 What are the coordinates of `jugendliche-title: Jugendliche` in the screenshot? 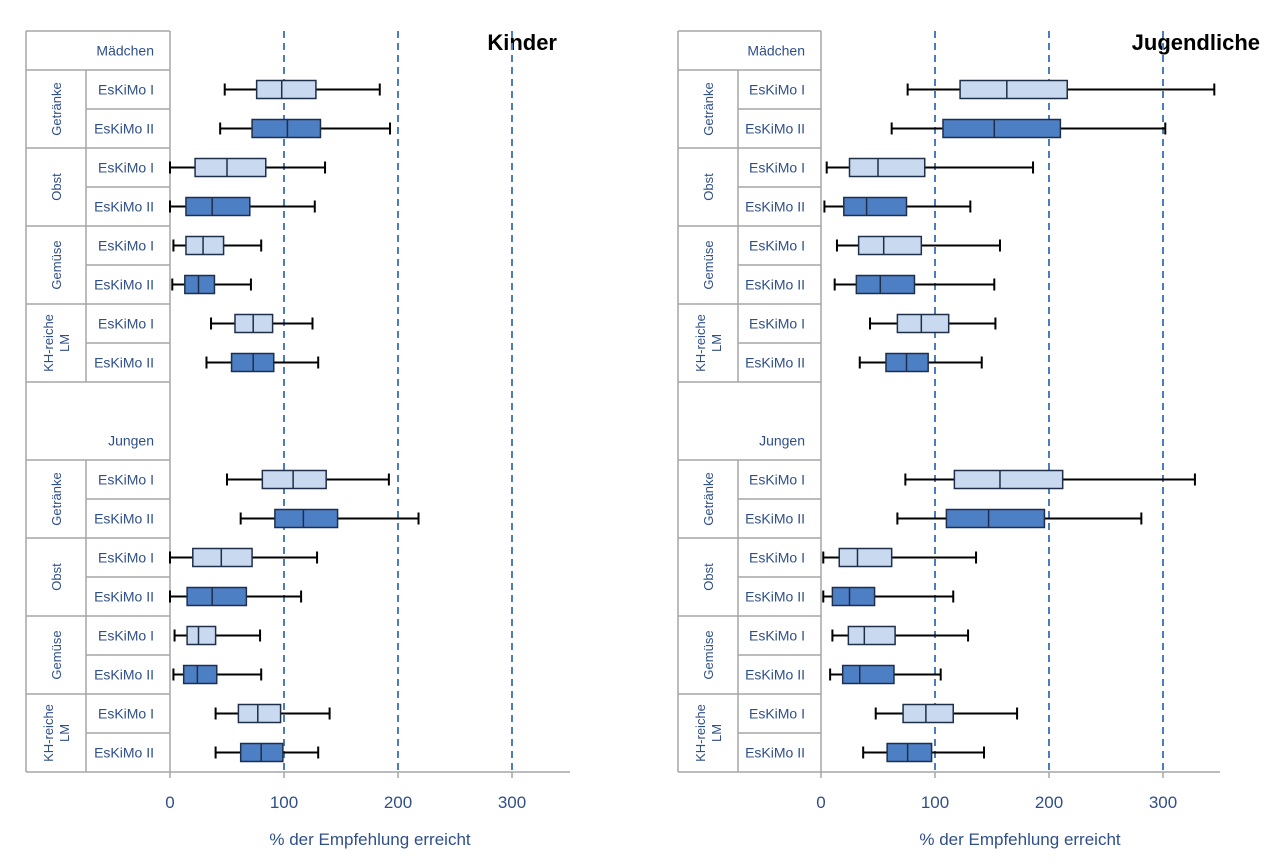 It's located at (1196, 42).